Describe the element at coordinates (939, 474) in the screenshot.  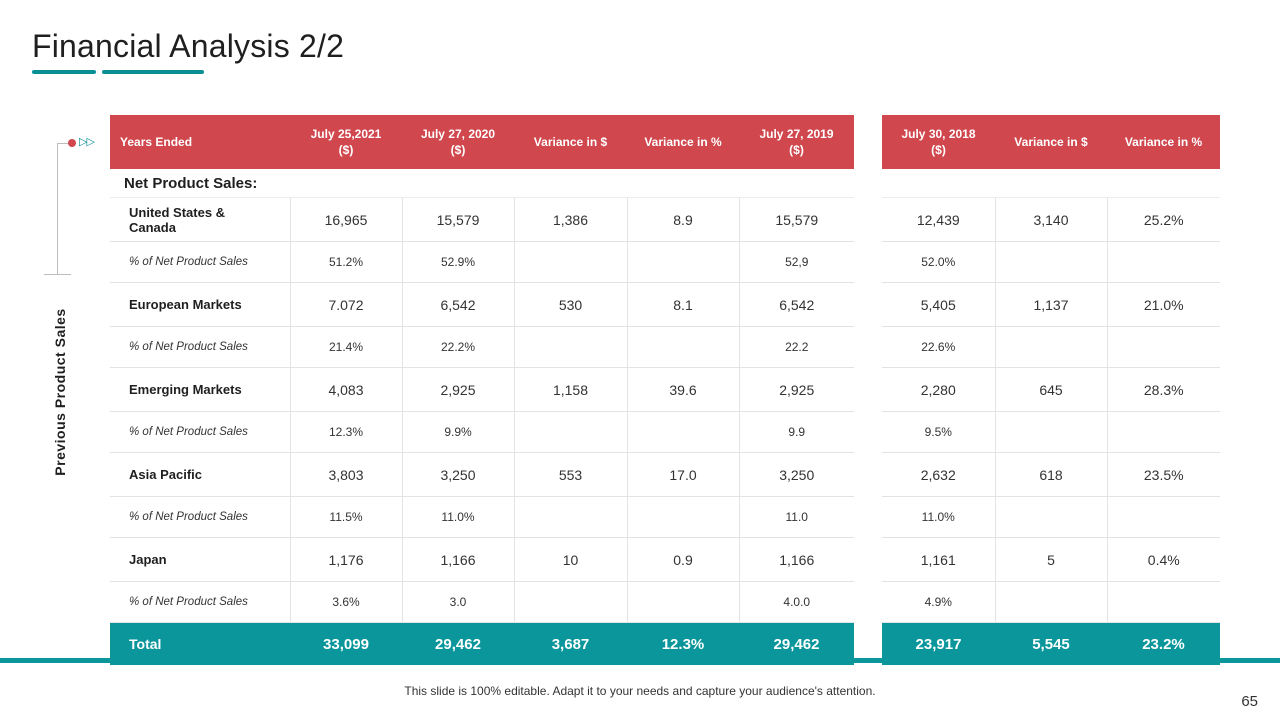
I see `table-cell: 2,632` at that location.